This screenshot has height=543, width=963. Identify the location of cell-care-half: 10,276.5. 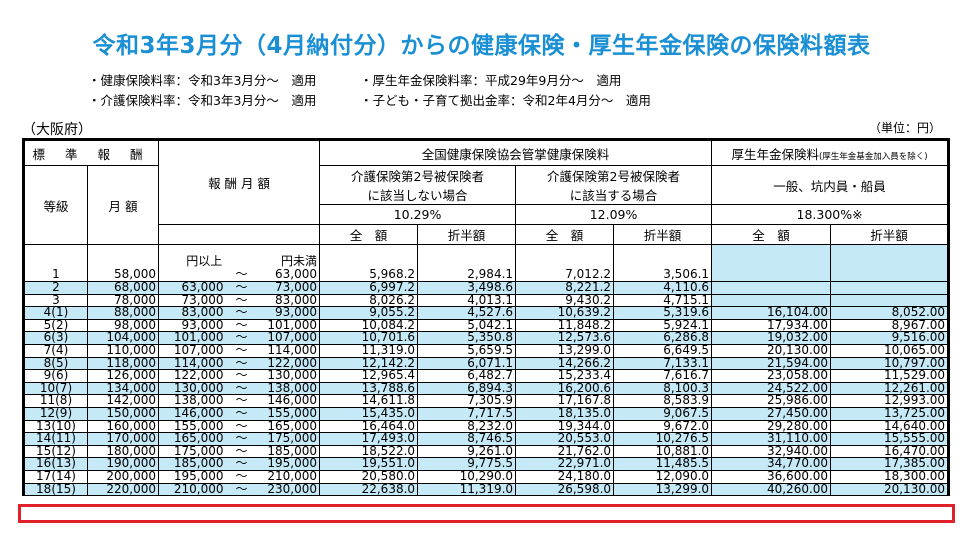
(663, 439).